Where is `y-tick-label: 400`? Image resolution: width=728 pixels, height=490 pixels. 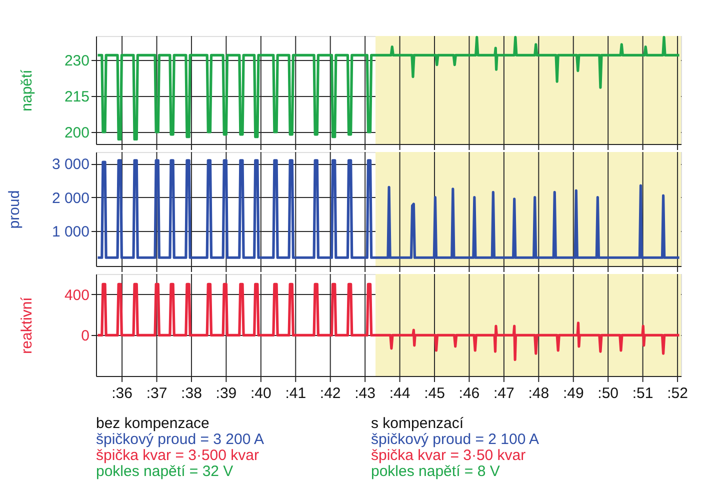
y-tick-label: 400 is located at coordinates (77, 295).